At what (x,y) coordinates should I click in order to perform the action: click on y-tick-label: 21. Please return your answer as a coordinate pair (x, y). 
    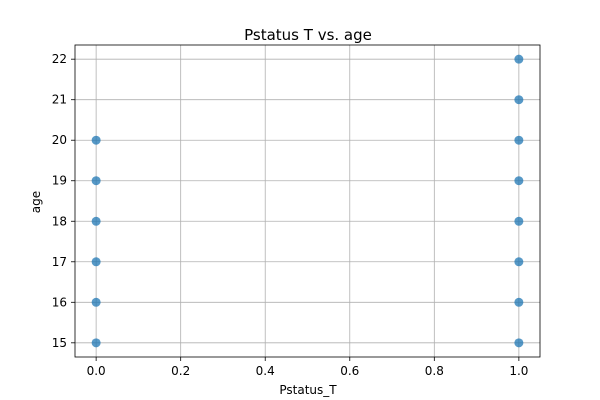
    Looking at the image, I should click on (59, 100).